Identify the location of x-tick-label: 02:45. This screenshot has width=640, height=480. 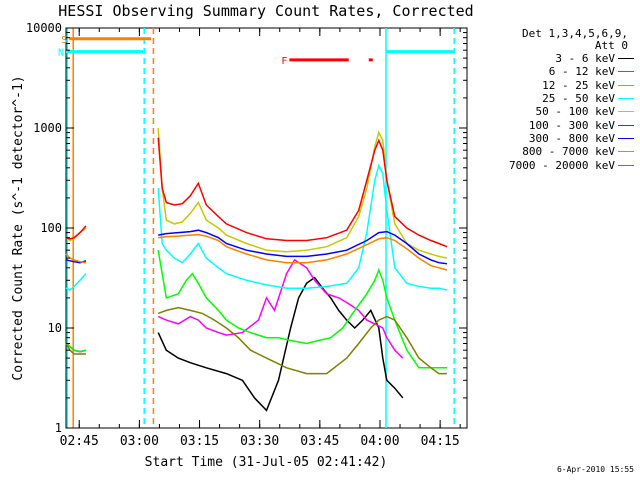
(79, 441).